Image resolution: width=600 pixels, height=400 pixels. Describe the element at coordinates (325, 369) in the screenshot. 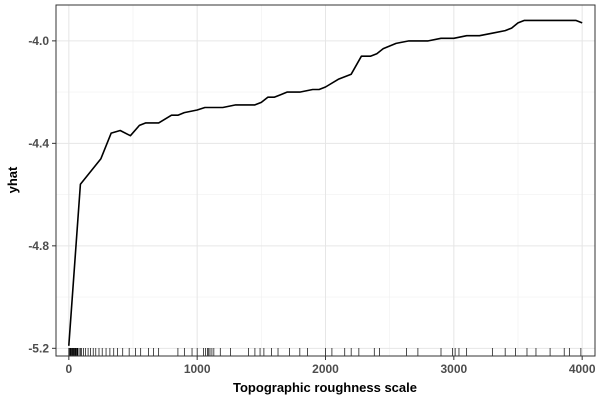

I see `x-tick-label: 2000` at that location.